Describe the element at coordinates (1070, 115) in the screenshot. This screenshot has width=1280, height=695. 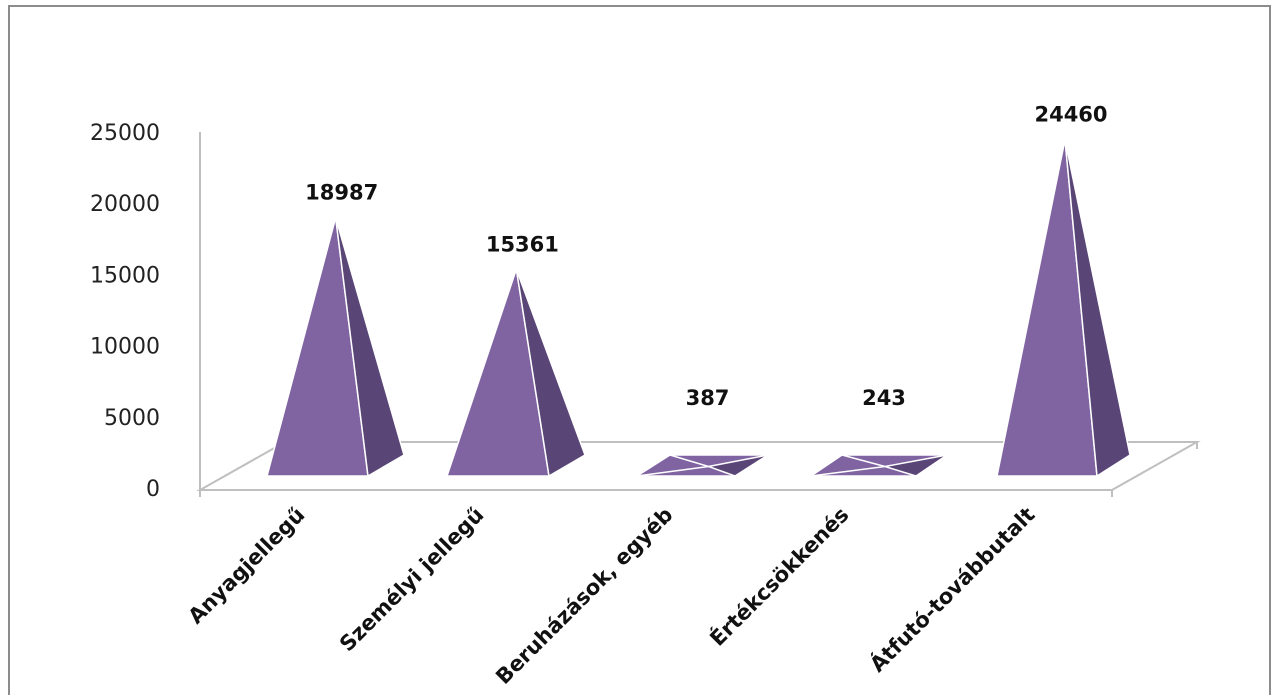
I see `data-label: 24460` at that location.